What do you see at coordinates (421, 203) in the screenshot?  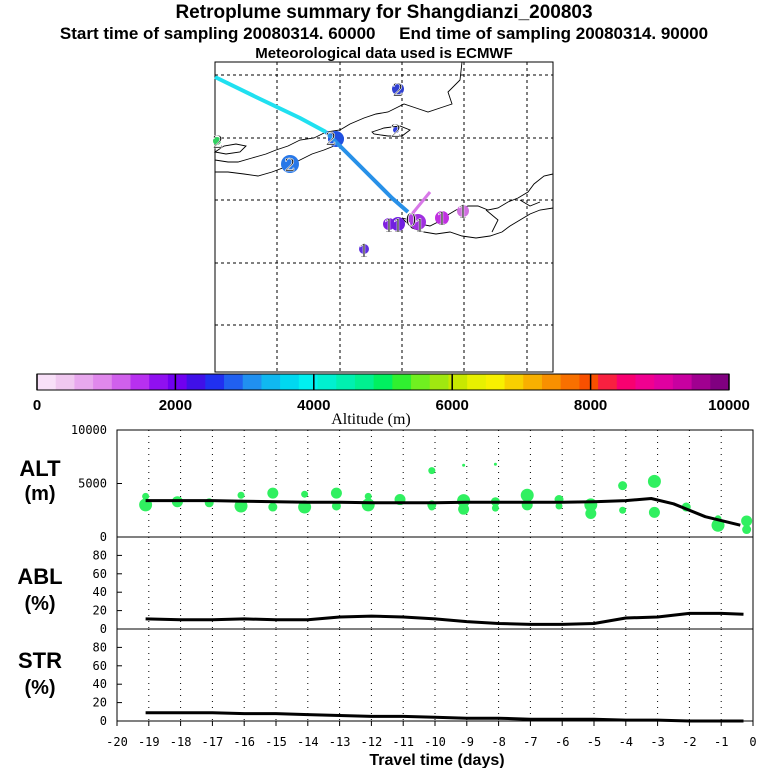 I see `plume-track-recent` at bounding box center [421, 203].